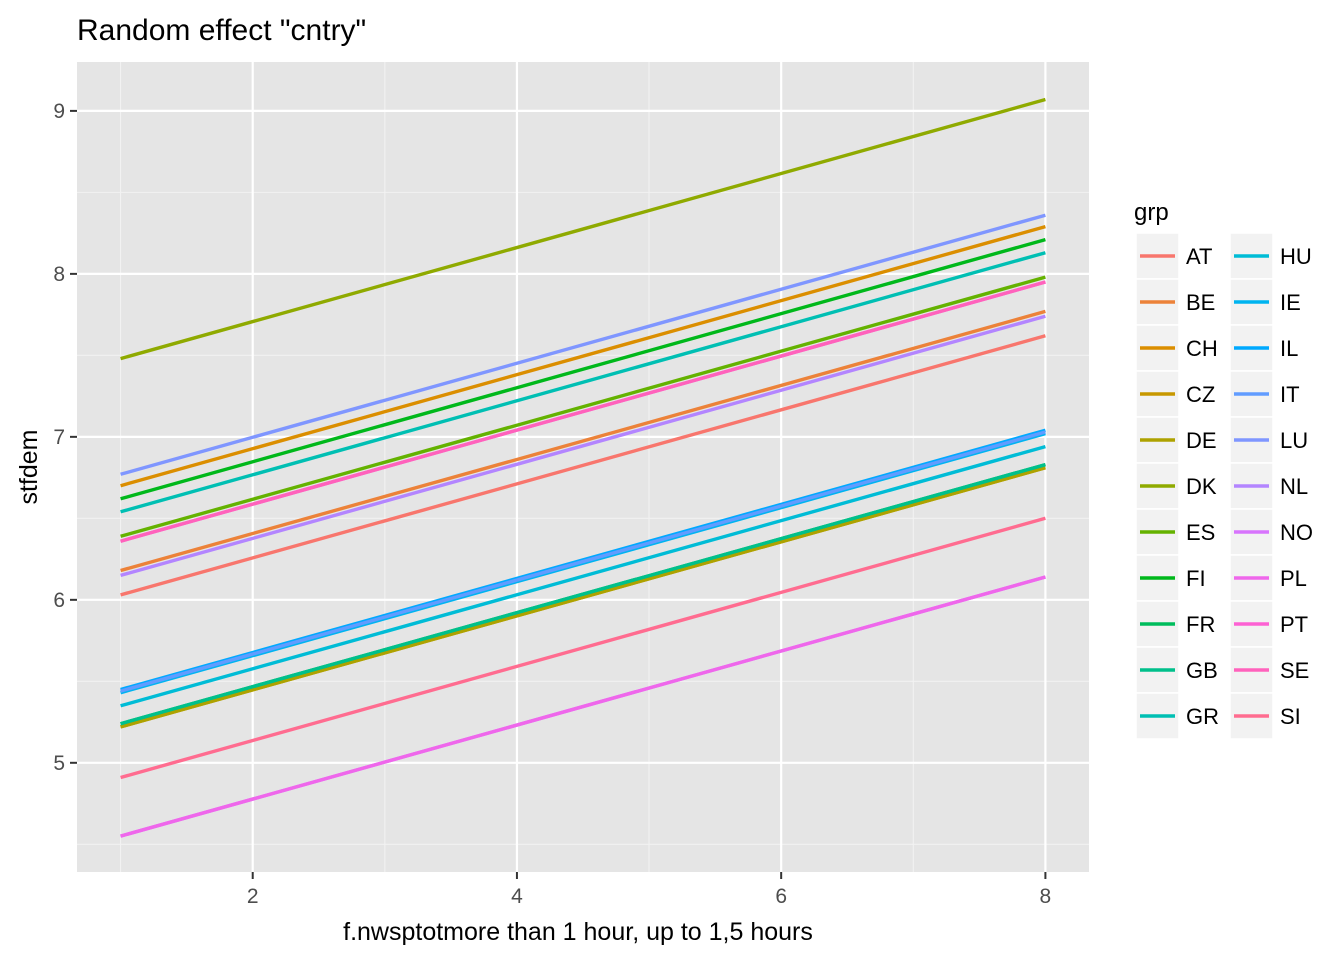  Describe the element at coordinates (59, 437) in the screenshot. I see `y-tick-label: 7` at that location.